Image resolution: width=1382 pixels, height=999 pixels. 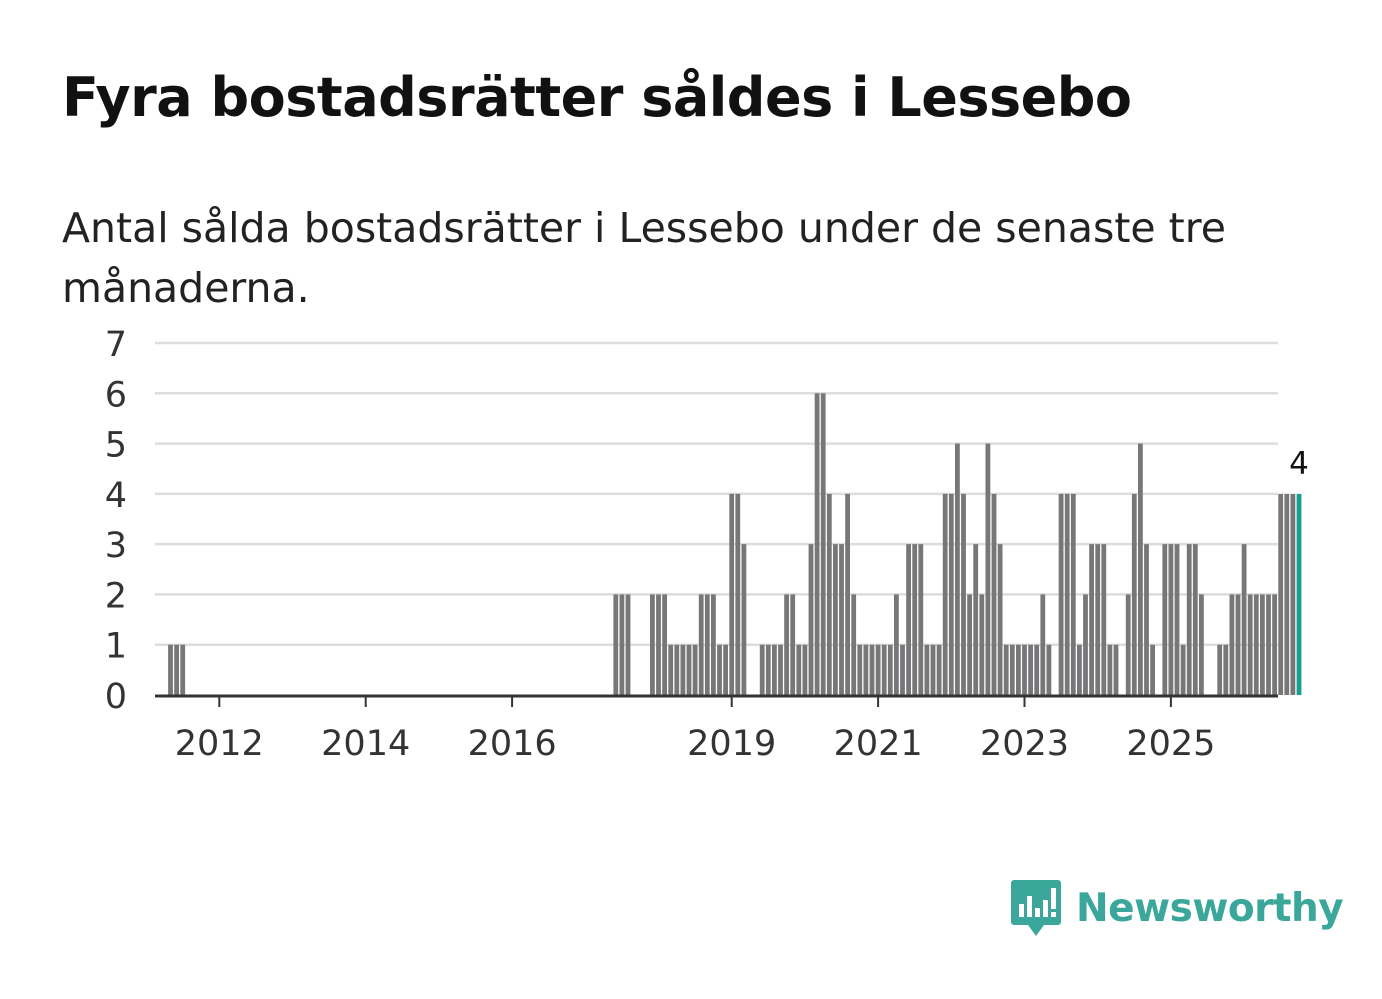 What do you see at coordinates (116, 395) in the screenshot?
I see `y-tick-label: 6` at bounding box center [116, 395].